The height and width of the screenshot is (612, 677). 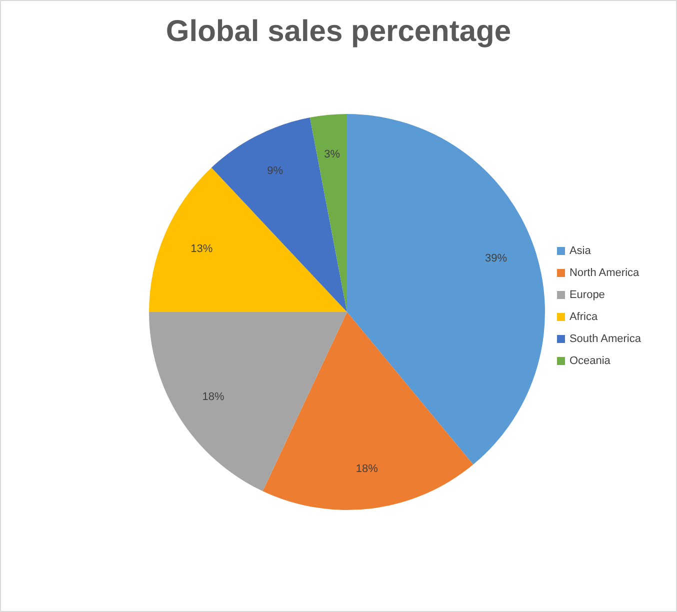 I want to click on legend-label: Africa, so click(x=583, y=317).